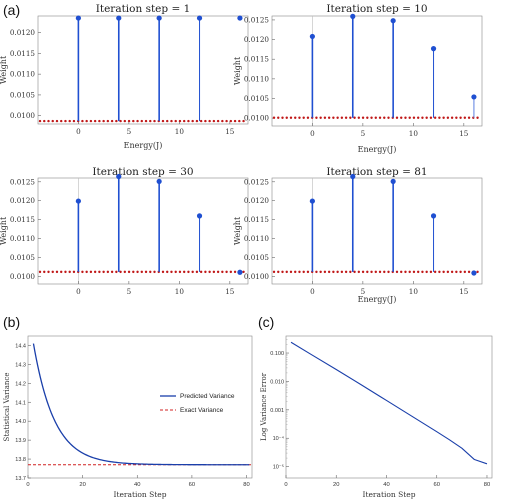 Image resolution: width=508 pixels, height=502 pixels. Describe the element at coordinates (23, 238) in the screenshot. I see `y-tick-label: 0.0110` at that location.